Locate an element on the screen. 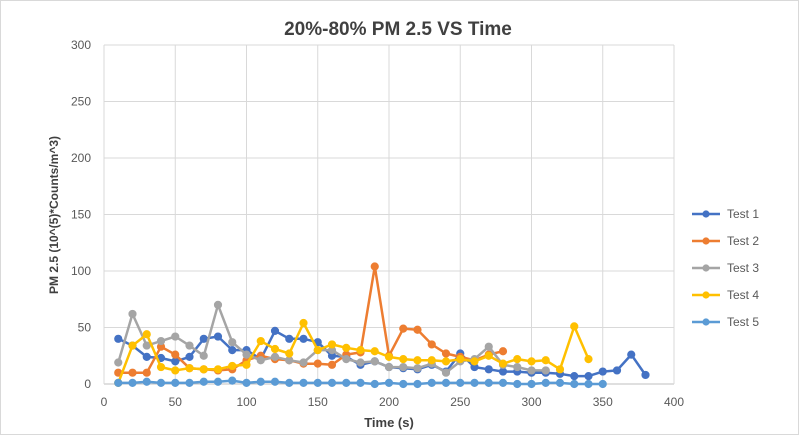 The width and height of the screenshot is (799, 439). legend-label: Test 4 is located at coordinates (743, 295).